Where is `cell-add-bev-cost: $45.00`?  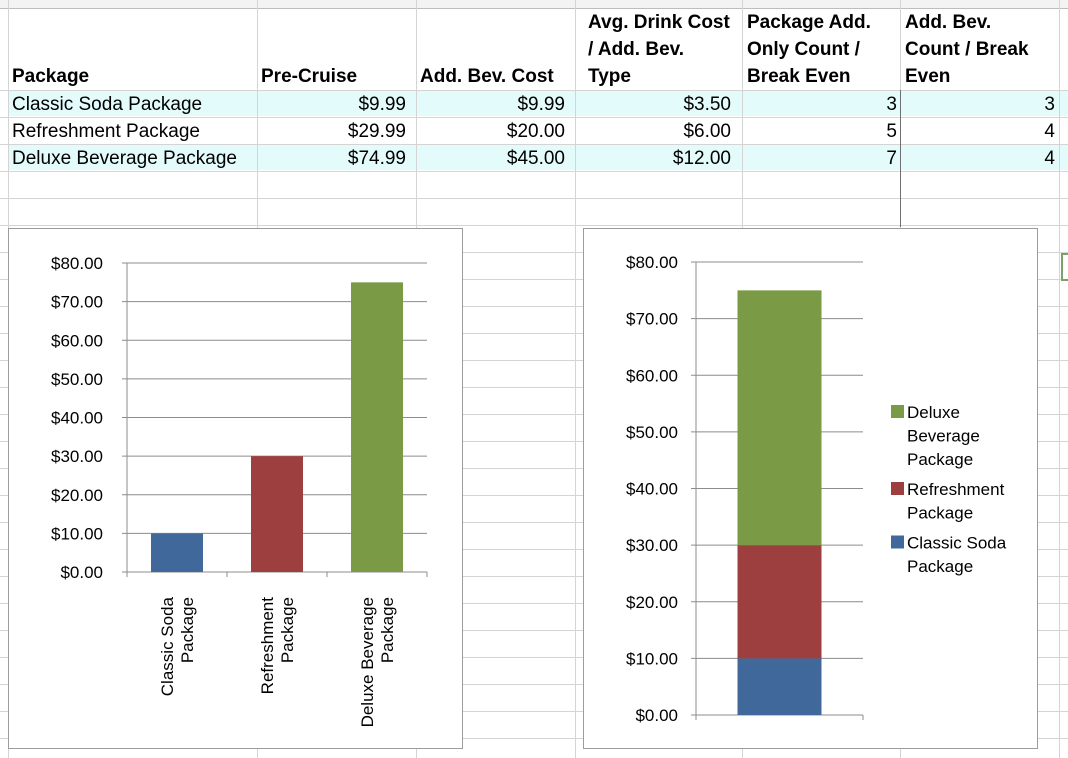 cell-add-bev-cost: $45.00 is located at coordinates (535, 158).